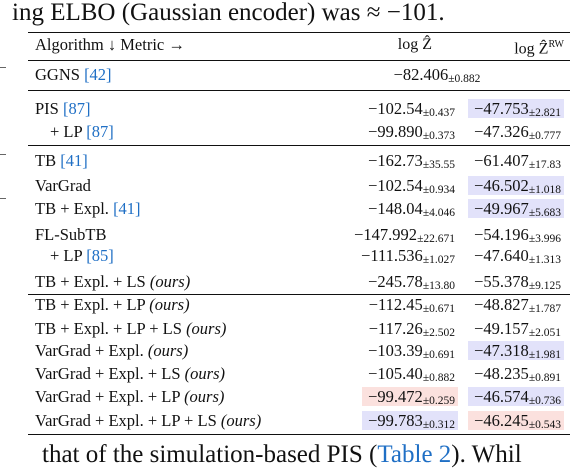  Describe the element at coordinates (299, 235) in the screenshot. I see `table-row: FL-SubTB −147.992±22.671 −54.196±3.996` at that location.